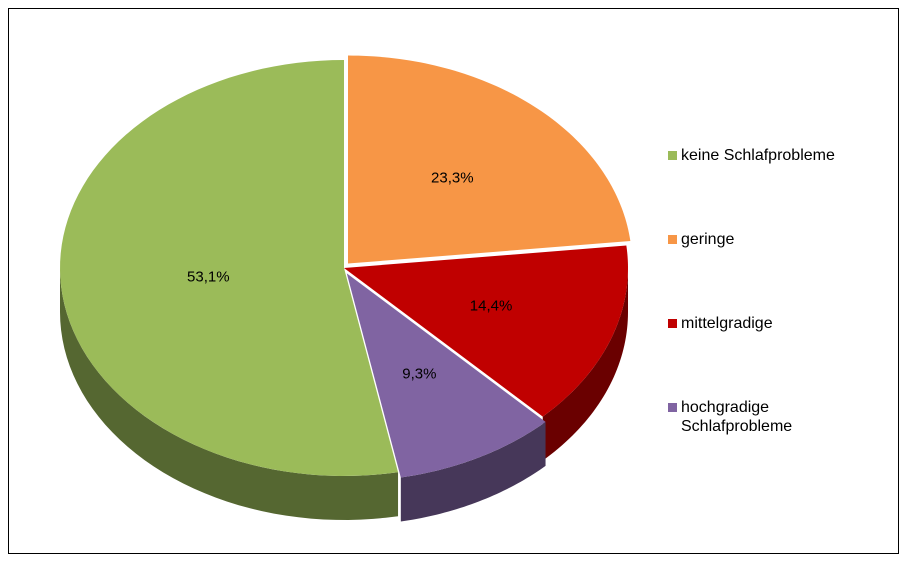 This screenshot has width=907, height=566. Describe the element at coordinates (491, 306) in the screenshot. I see `data-label: 14,4%` at that location.